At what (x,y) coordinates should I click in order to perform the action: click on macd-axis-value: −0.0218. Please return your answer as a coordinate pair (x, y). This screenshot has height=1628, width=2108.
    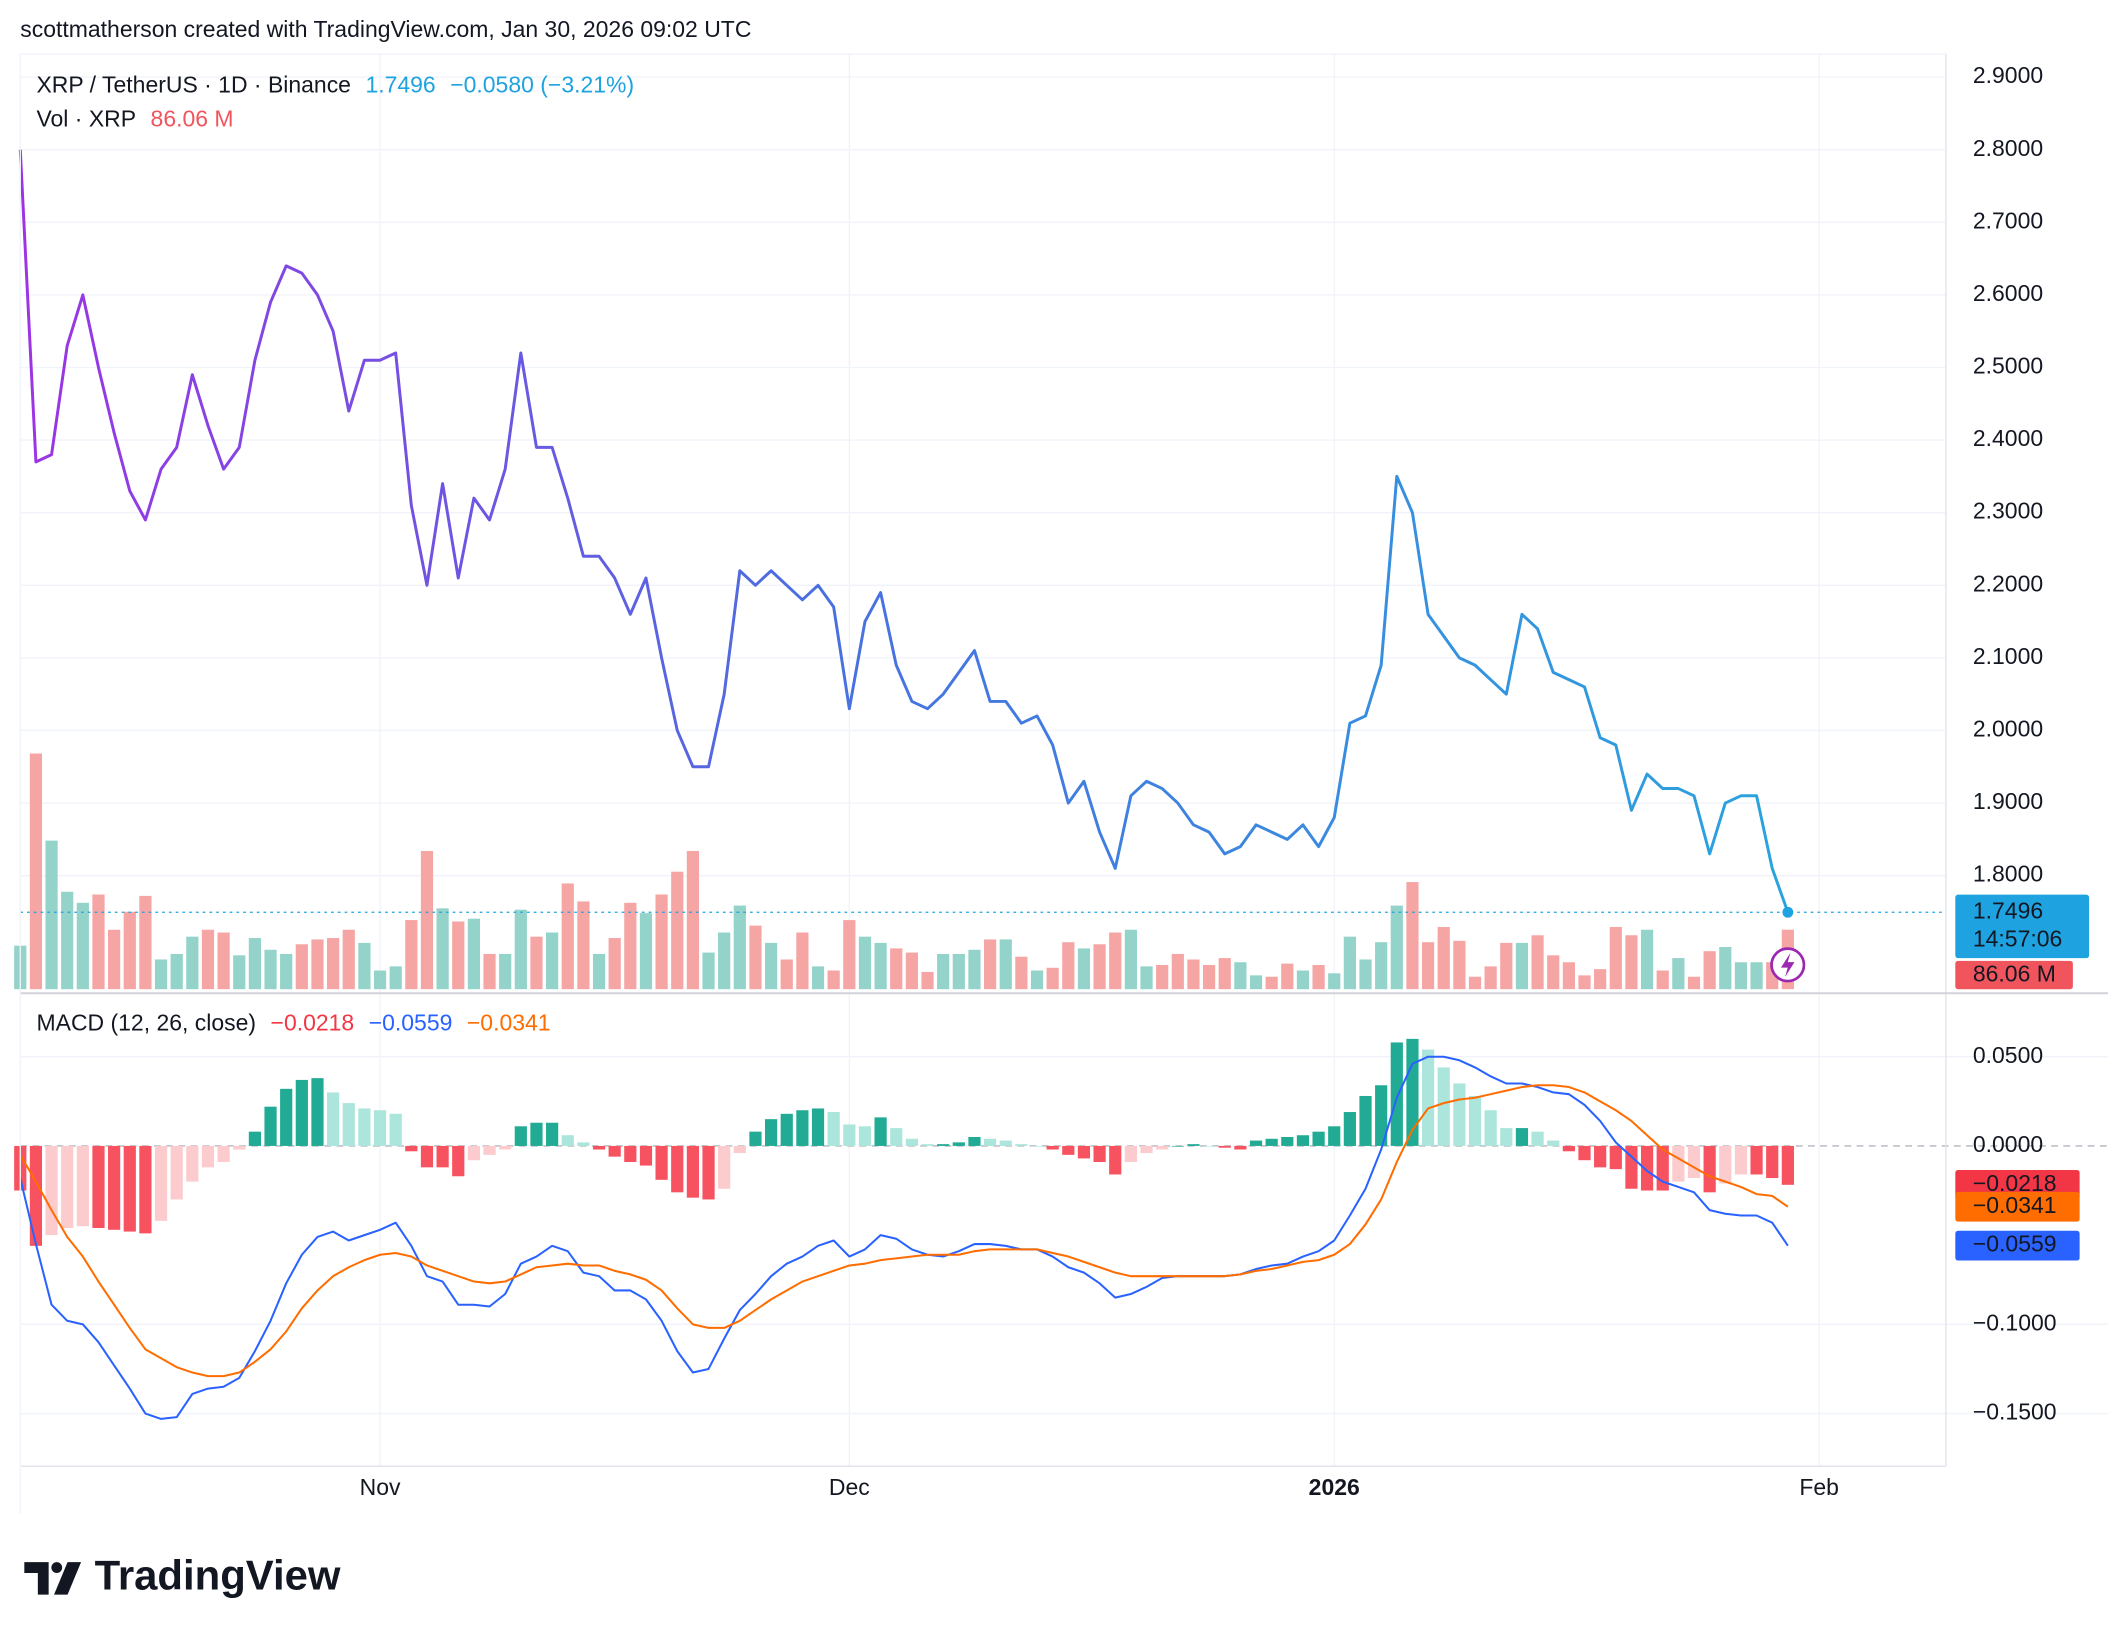
    Looking at the image, I should click on (2015, 1183).